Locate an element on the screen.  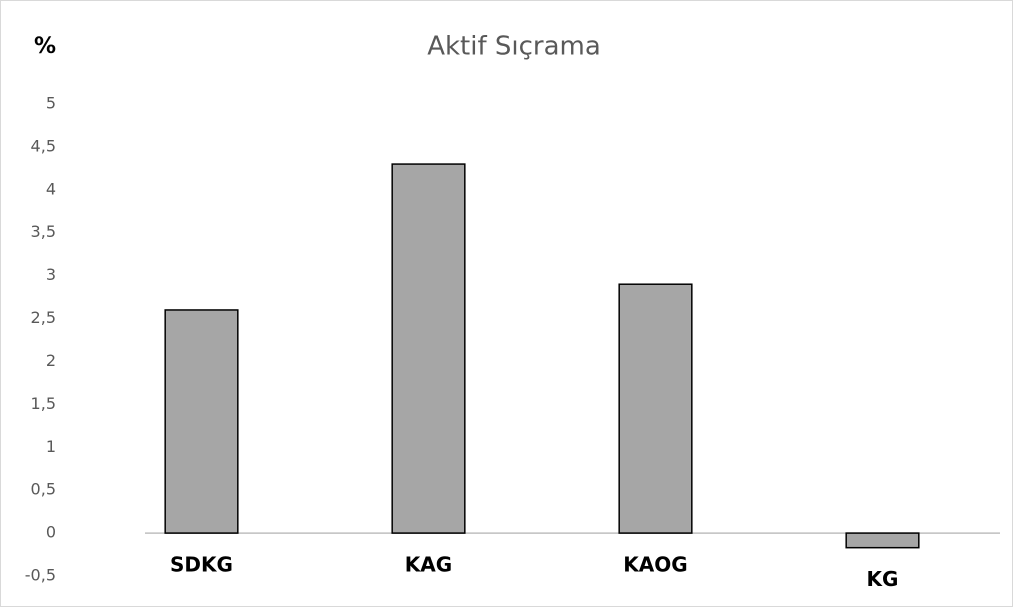
y-tick-label: -0,5 is located at coordinates (40, 575).